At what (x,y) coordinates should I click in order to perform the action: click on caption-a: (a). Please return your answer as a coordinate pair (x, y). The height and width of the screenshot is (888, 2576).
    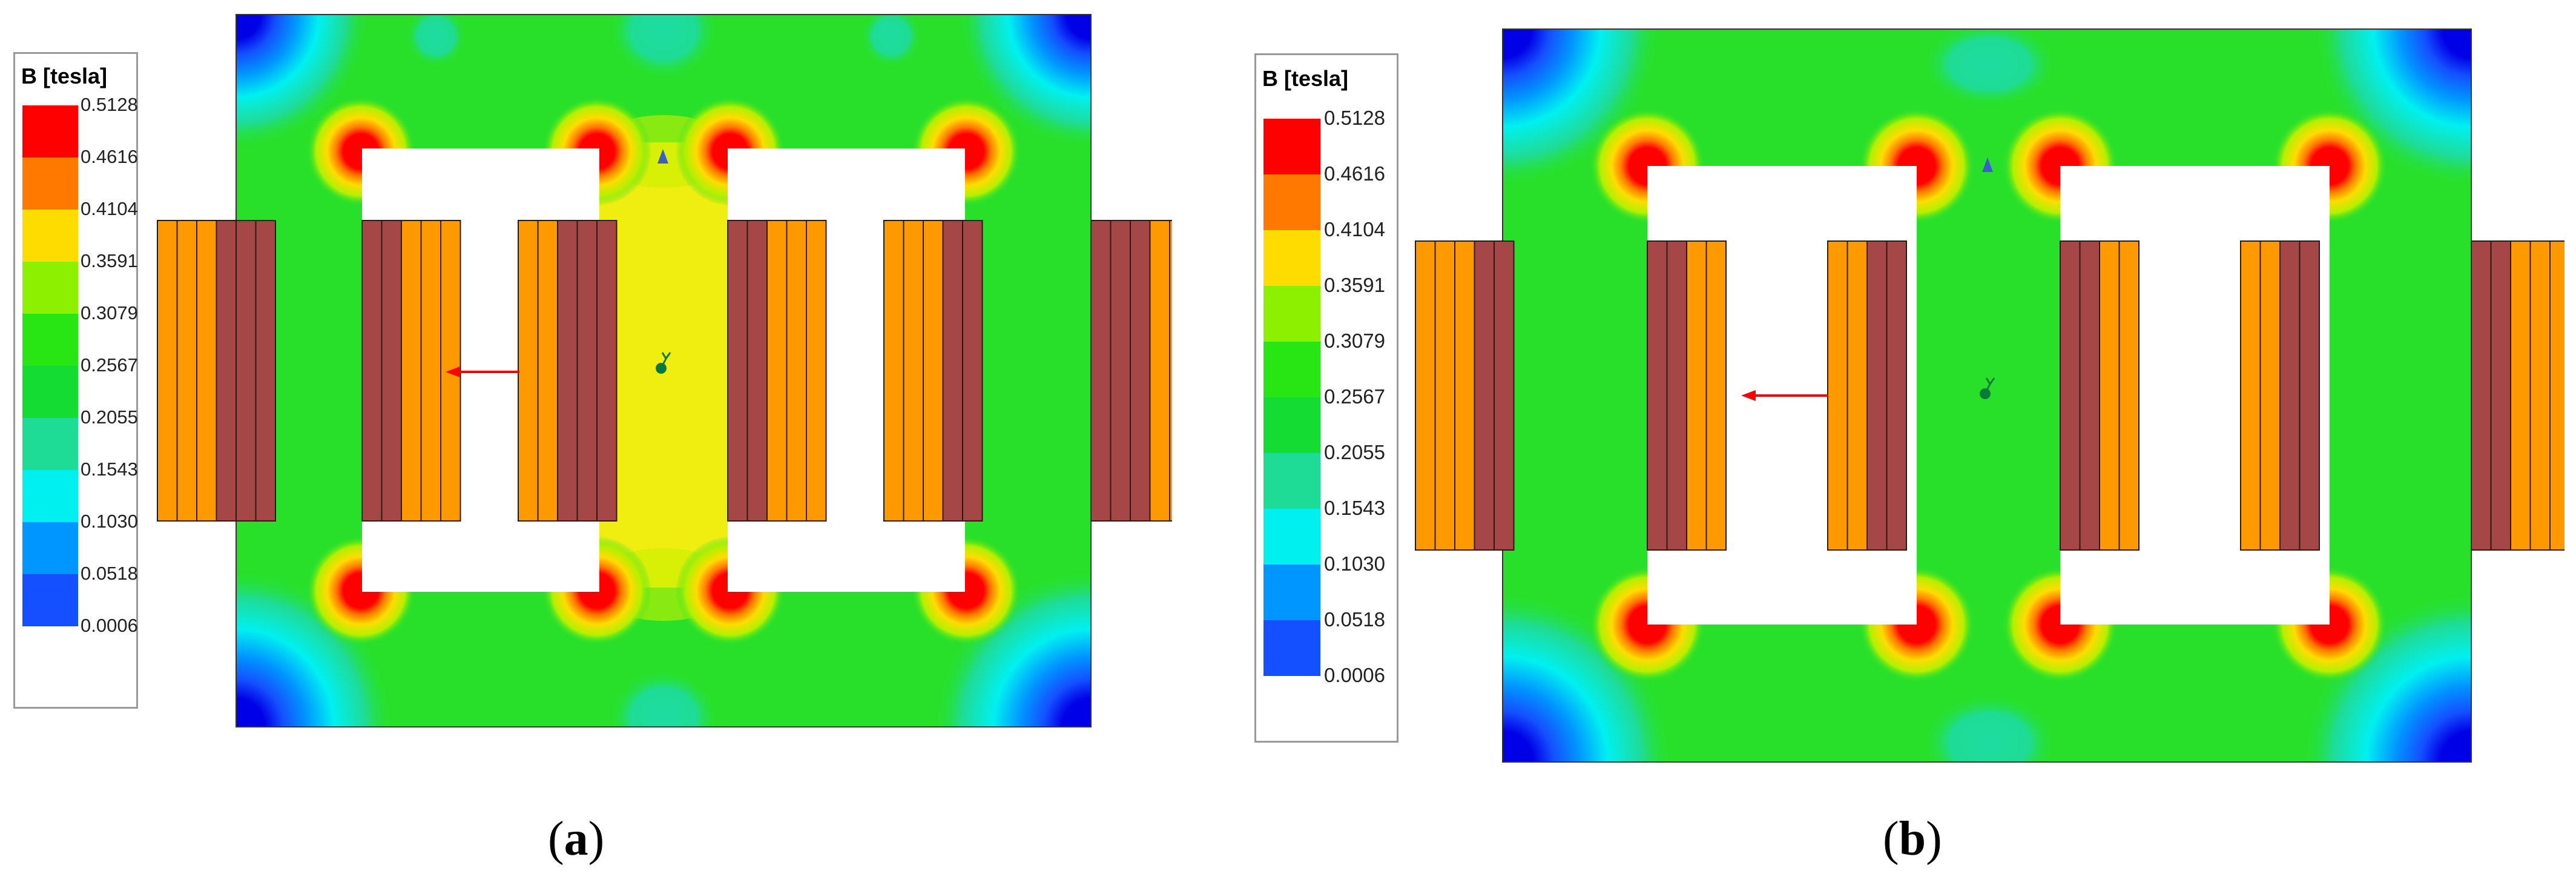
    Looking at the image, I should click on (576, 839).